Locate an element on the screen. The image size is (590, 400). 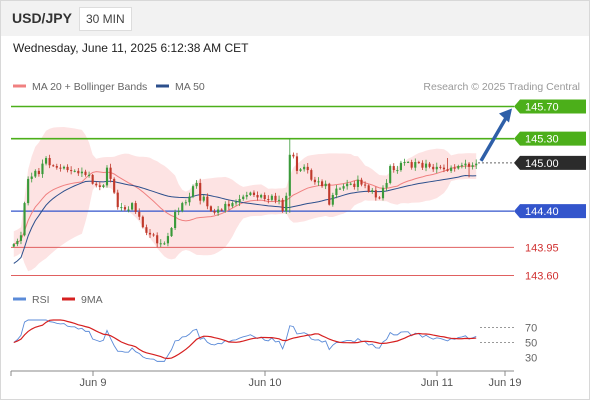
x-tick-label: Jun 10 is located at coordinates (264, 383).